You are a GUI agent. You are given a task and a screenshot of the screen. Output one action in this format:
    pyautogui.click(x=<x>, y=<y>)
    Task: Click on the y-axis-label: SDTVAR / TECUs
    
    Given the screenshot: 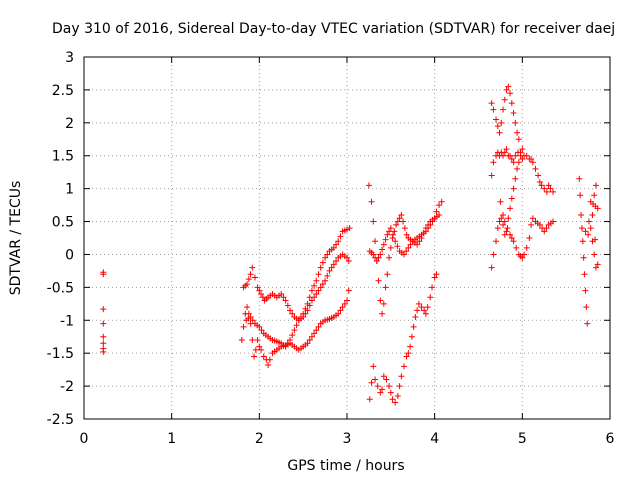 What is the action you would take?
    pyautogui.click(x=16, y=238)
    